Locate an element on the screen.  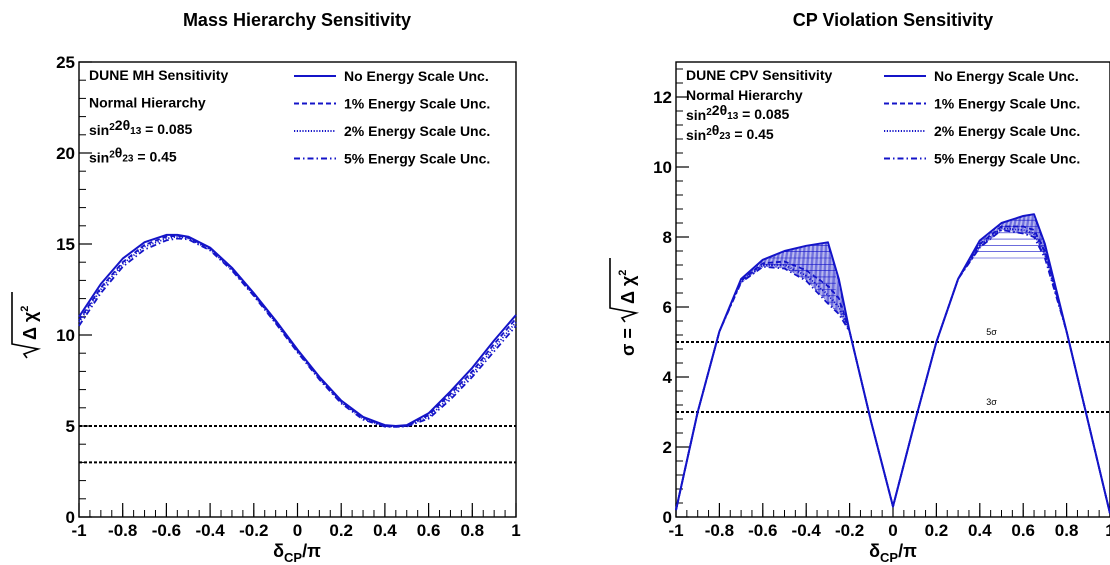
y-tick-label: 15 is located at coordinates (65, 244).